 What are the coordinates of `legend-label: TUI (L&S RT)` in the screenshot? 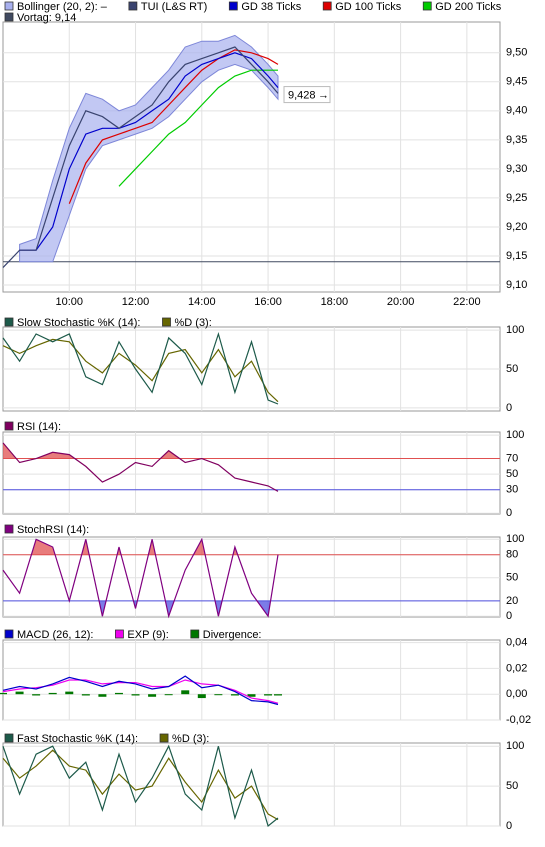 It's located at (174, 7).